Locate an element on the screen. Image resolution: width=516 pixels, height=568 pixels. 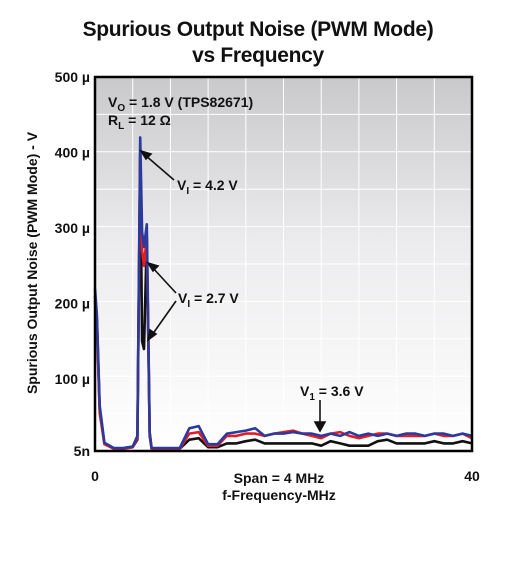
condition-vo: VO = 1.8 V (TPS82671) is located at coordinates (180, 104).